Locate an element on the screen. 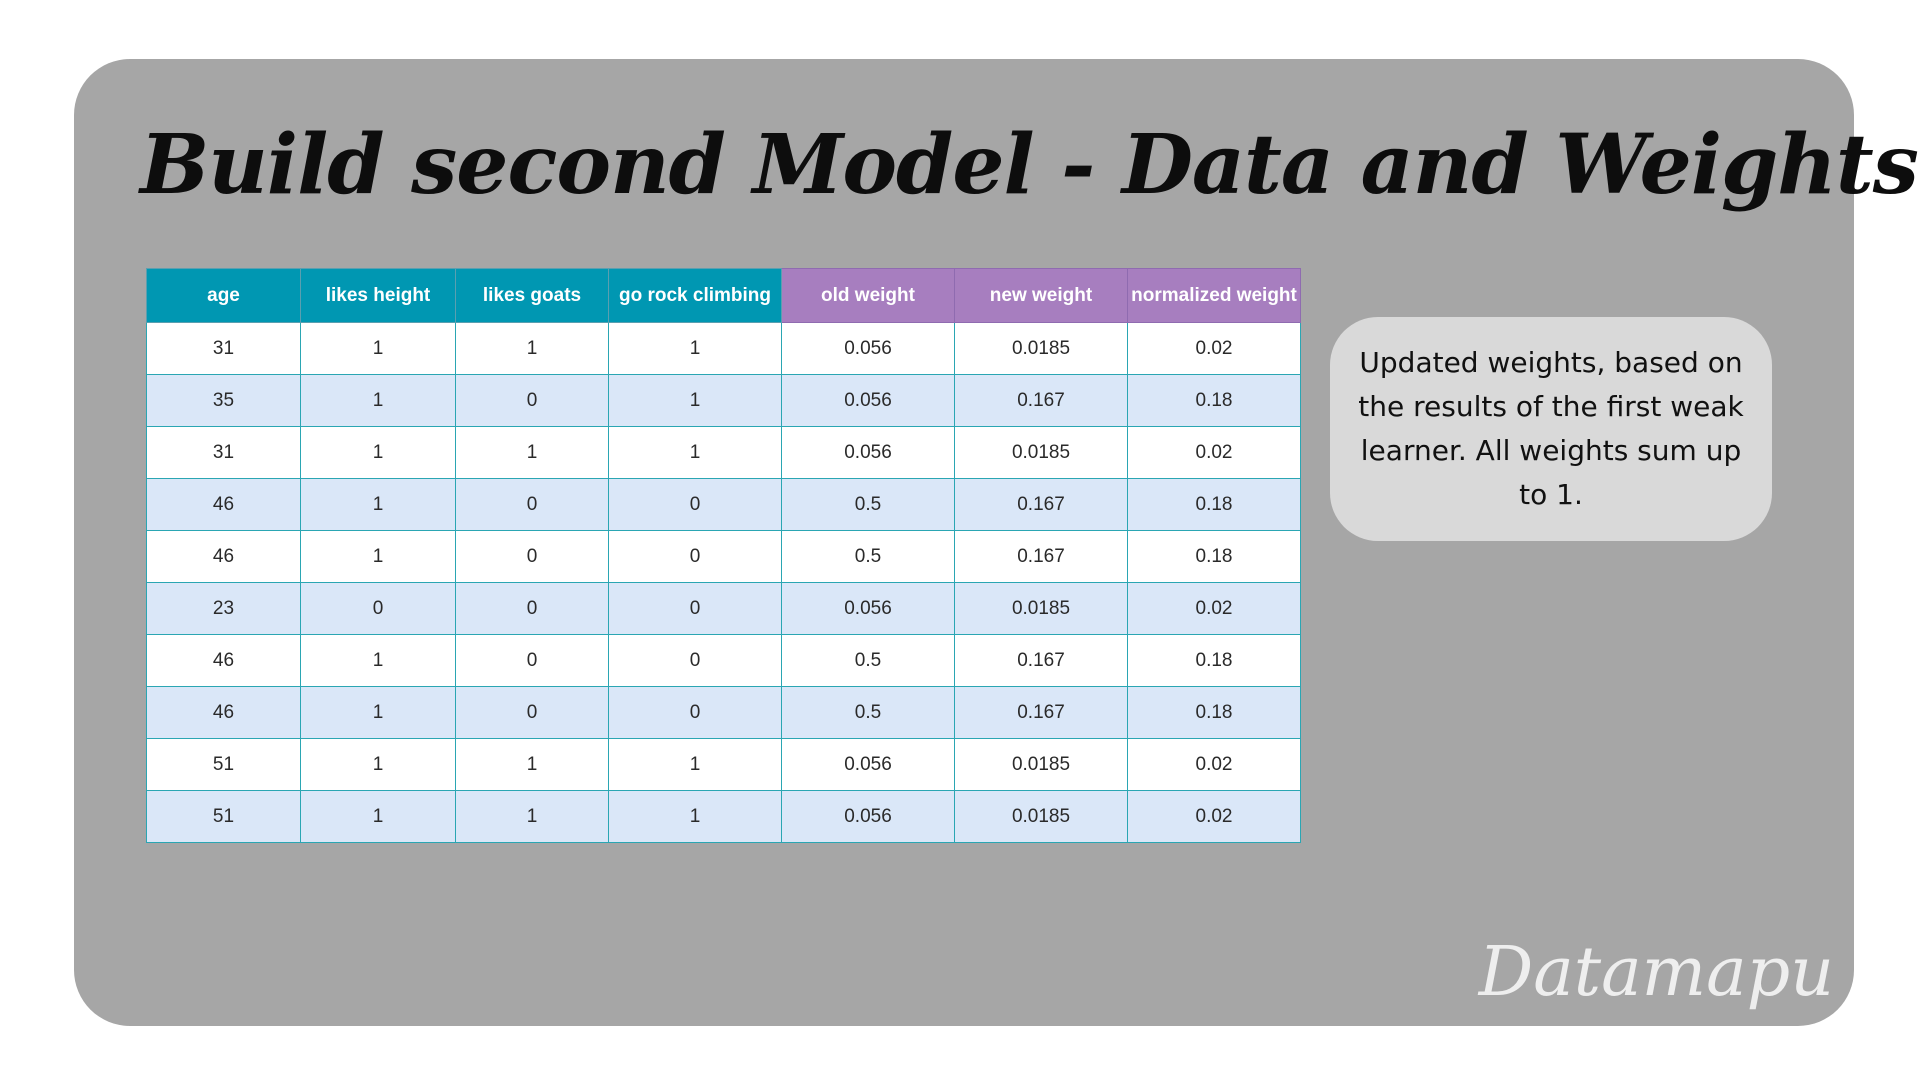 Image resolution: width=1920 pixels, height=1080 pixels. column-header-likes-goats: likes goats is located at coordinates (532, 295).